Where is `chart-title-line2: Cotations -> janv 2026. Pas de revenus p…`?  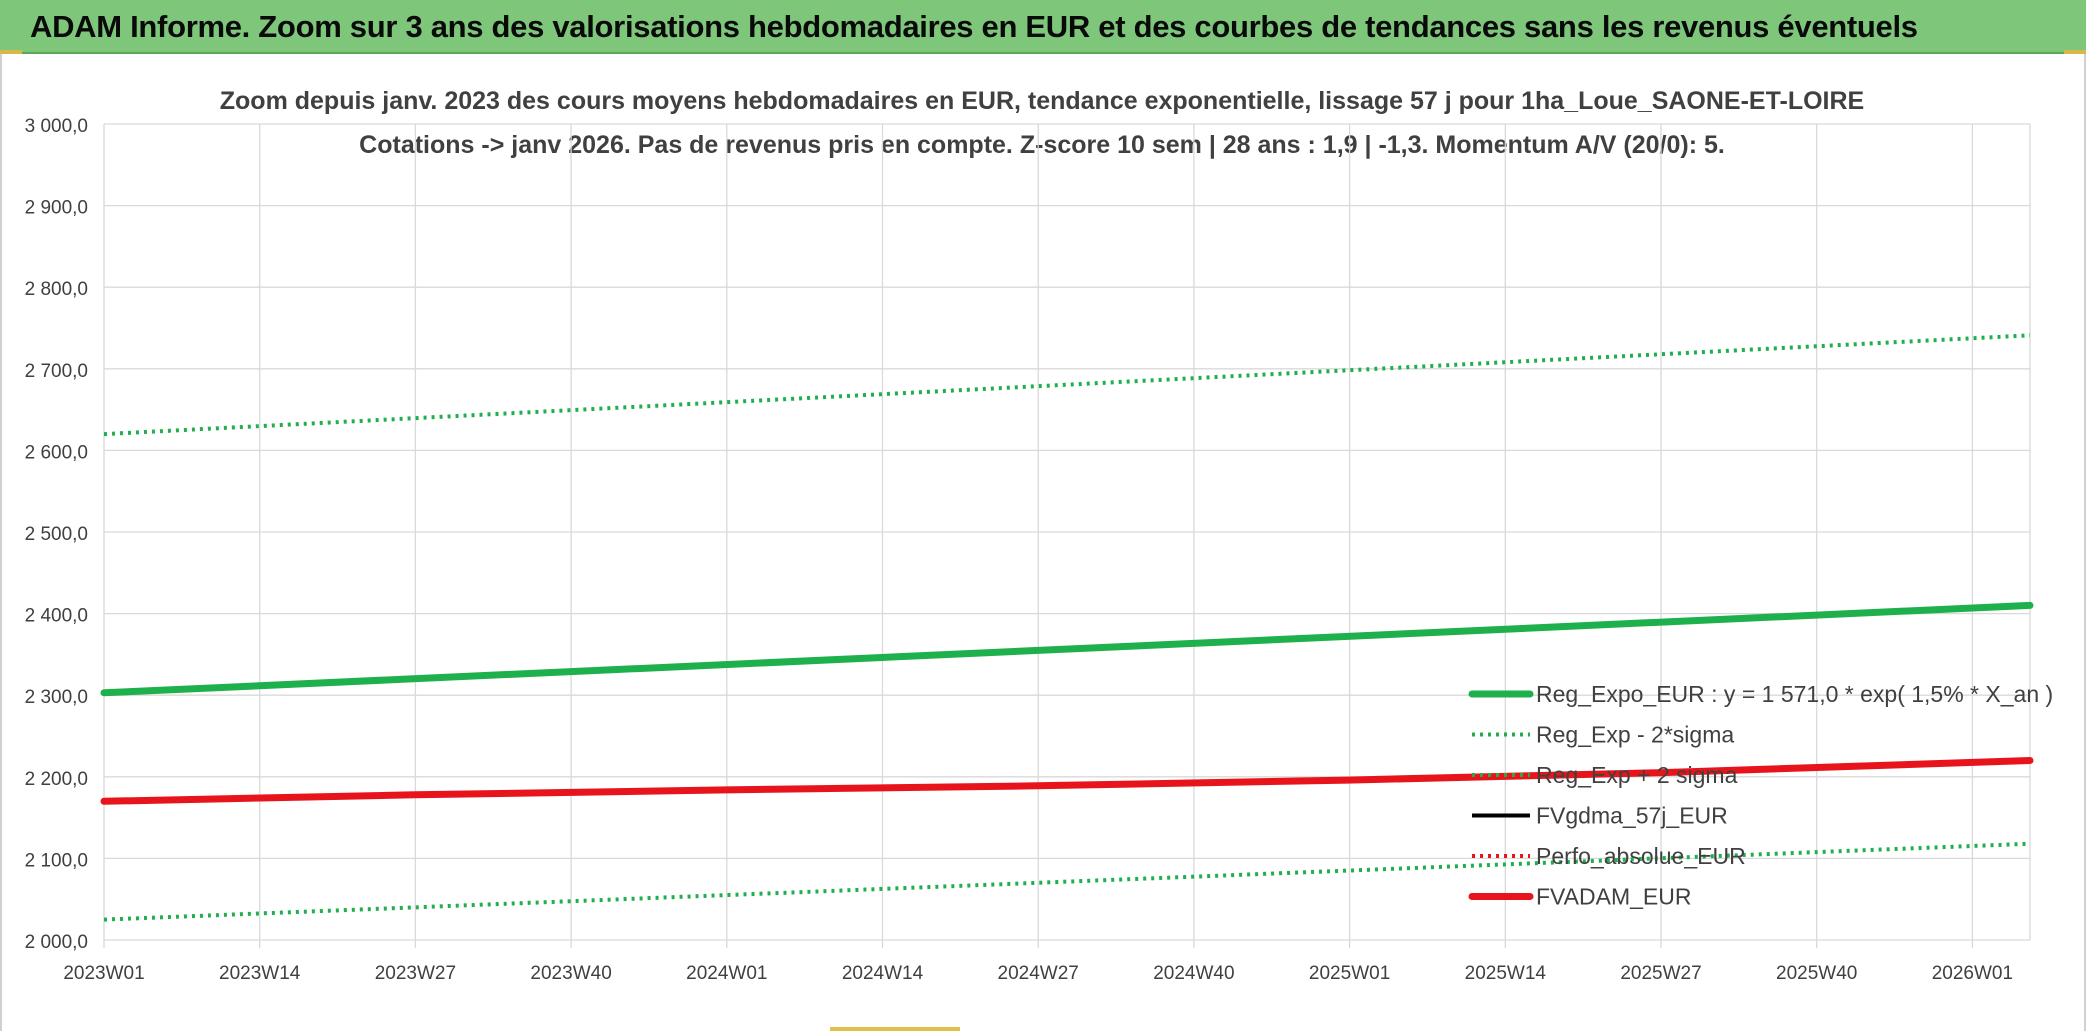 chart-title-line2: Cotations -> janv 2026. Pas de revenus p… is located at coordinates (1042, 145).